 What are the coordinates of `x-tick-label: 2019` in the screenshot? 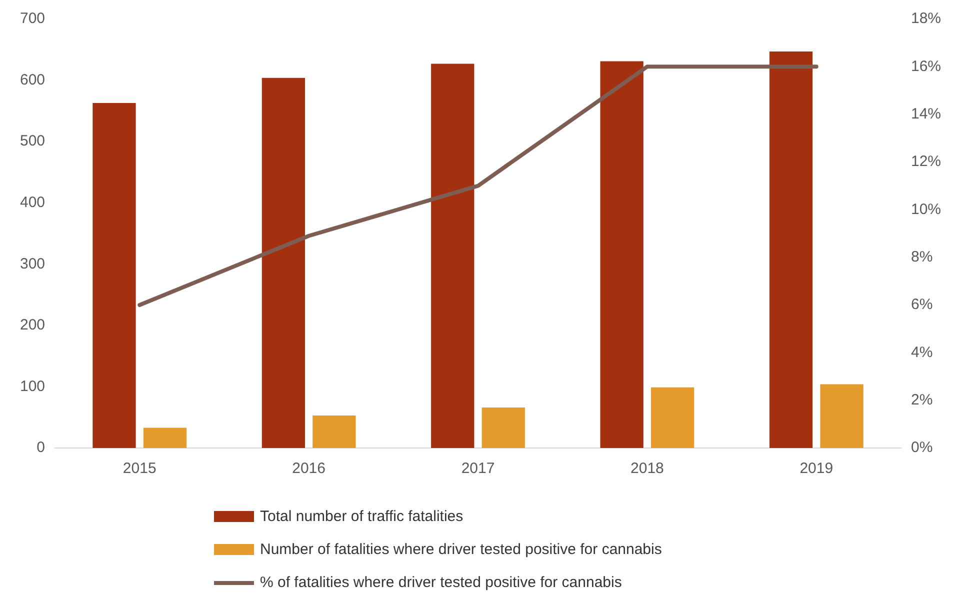 It's located at (817, 469).